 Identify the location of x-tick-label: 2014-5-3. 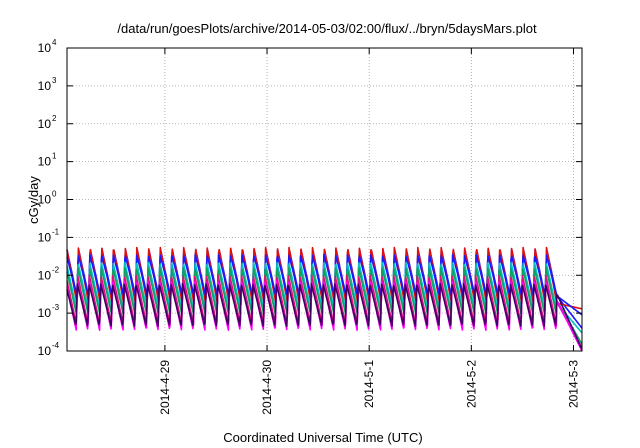
(573, 384).